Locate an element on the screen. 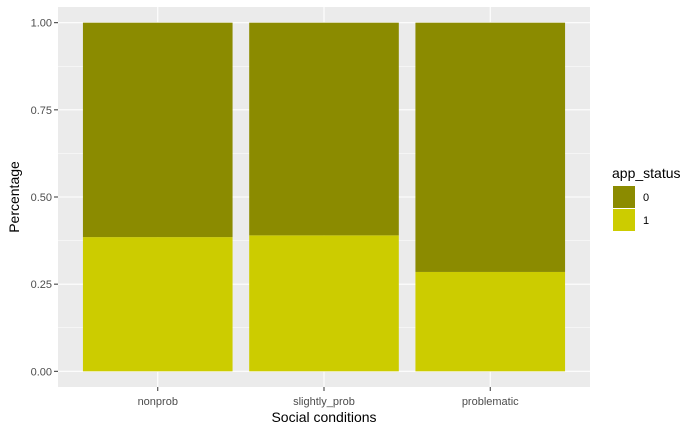  x-axis-title: Social conditions is located at coordinates (323, 417).